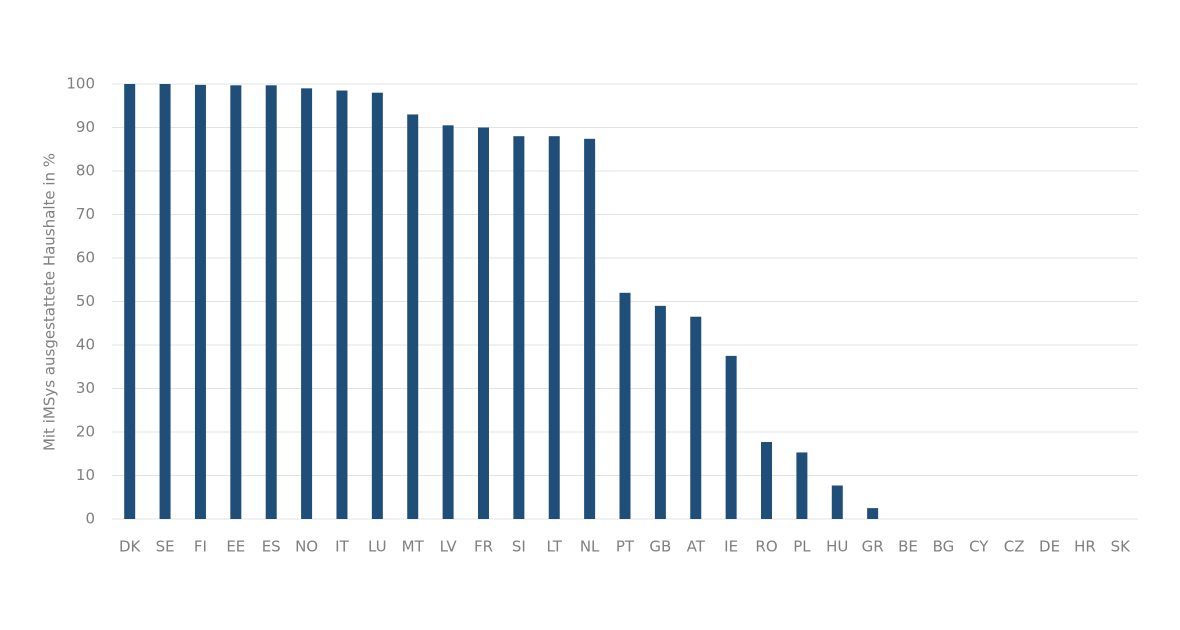 This screenshot has height=630, width=1180. What do you see at coordinates (1121, 547) in the screenshot?
I see `x-tick-label: SK` at bounding box center [1121, 547].